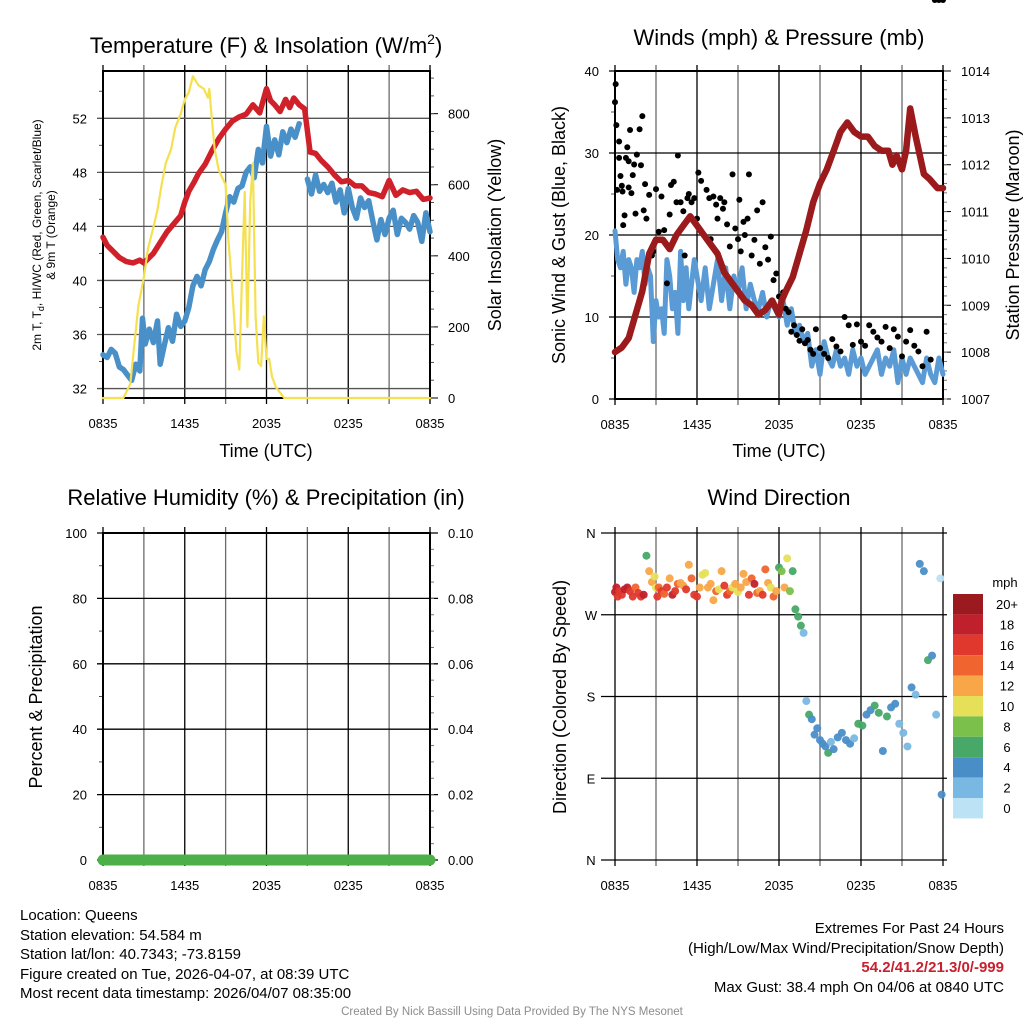 This screenshot has height=1024, width=1024. I want to click on extremes-title: Extremes For Past 24 Hours, so click(909, 928).